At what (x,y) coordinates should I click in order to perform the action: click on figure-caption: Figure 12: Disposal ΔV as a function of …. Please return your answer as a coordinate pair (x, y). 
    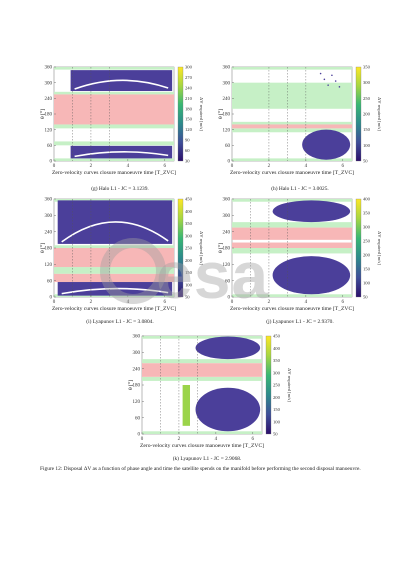
    Looking at the image, I should click on (200, 469).